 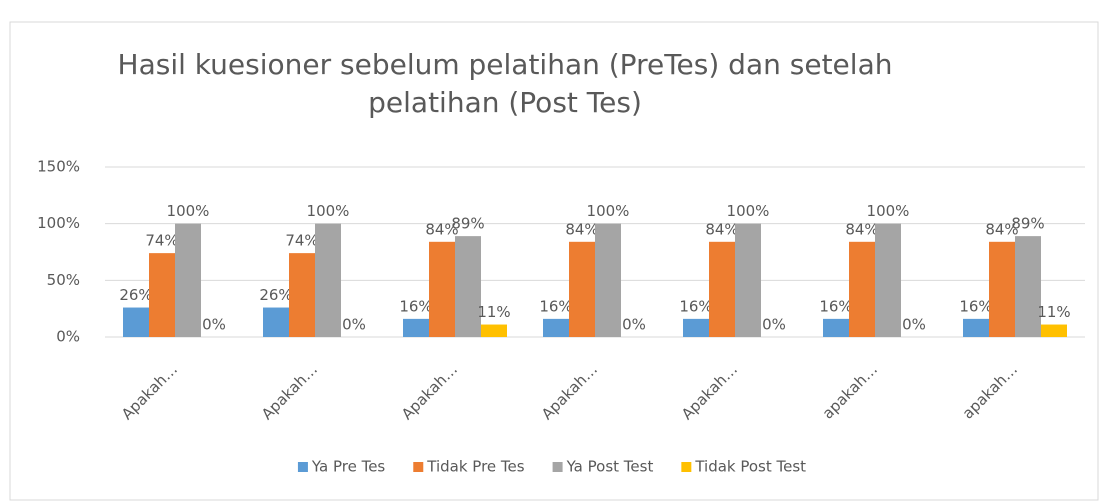 What do you see at coordinates (58, 167) in the screenshot?
I see `y-tick-label: 150%` at bounding box center [58, 167].